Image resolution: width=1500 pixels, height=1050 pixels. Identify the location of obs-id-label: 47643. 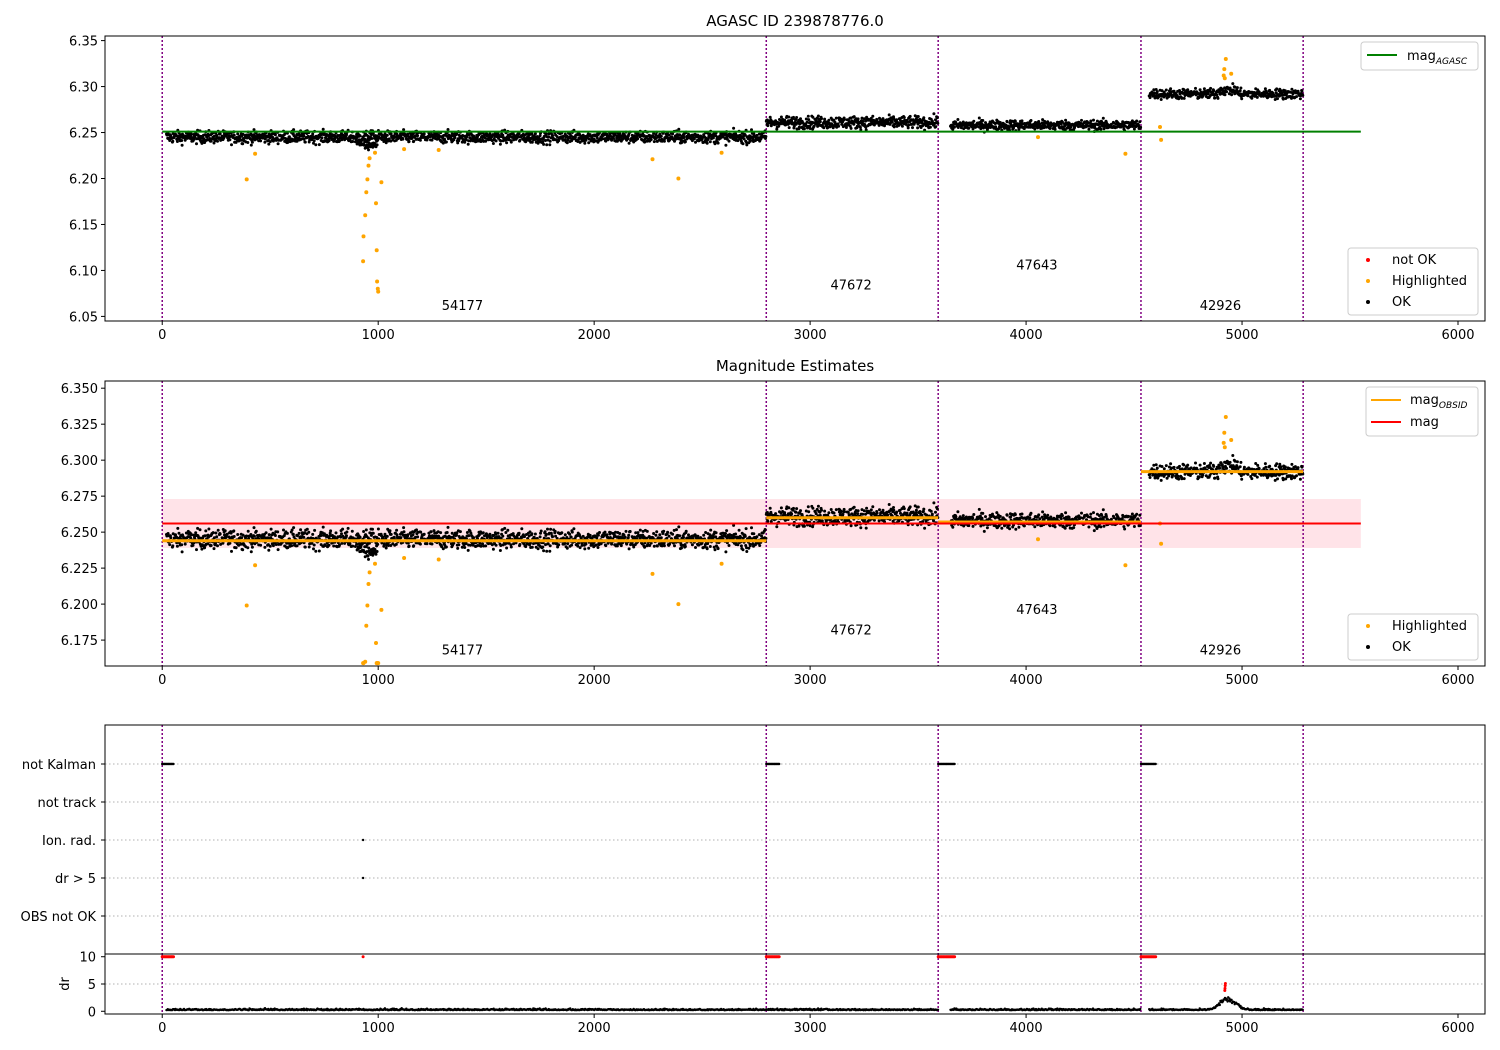
(1036, 266).